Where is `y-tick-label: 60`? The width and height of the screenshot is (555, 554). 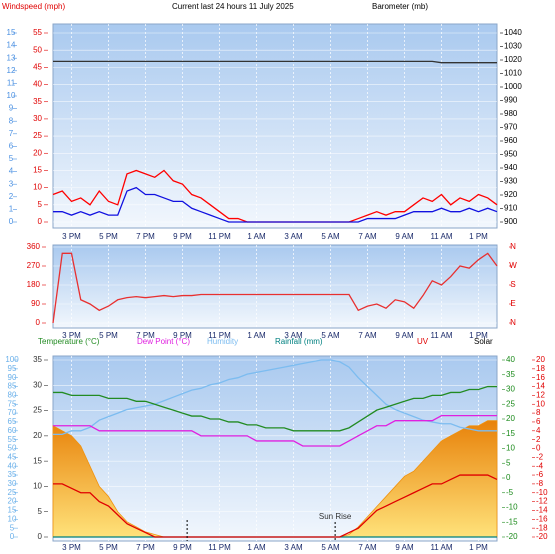 y-tick-label: 60 is located at coordinates (12, 430).